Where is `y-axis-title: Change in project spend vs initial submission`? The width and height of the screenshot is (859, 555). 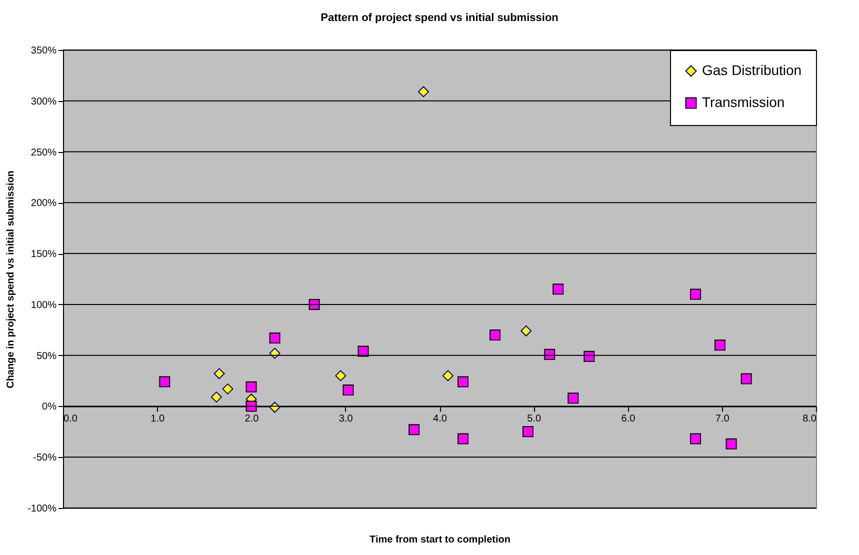 y-axis-title: Change in project spend vs initial submission is located at coordinates (11, 279).